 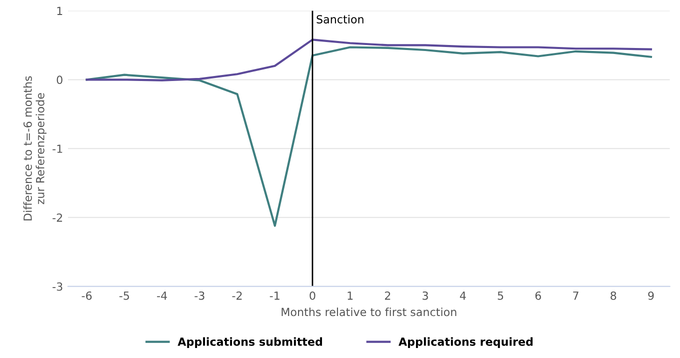 What do you see at coordinates (250, 342) in the screenshot?
I see `legend-label: Applications submitted` at bounding box center [250, 342].